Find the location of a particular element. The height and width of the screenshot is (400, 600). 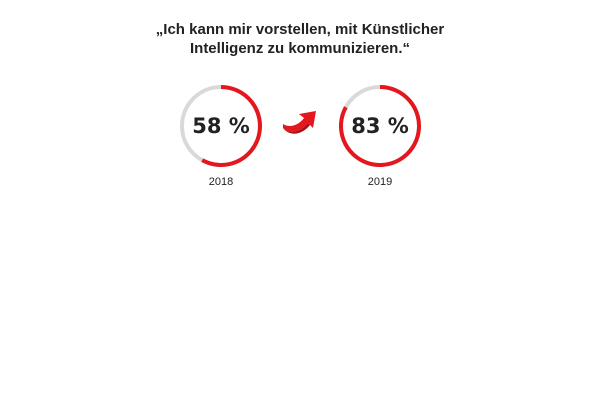

category-label: 2019 is located at coordinates (380, 182).